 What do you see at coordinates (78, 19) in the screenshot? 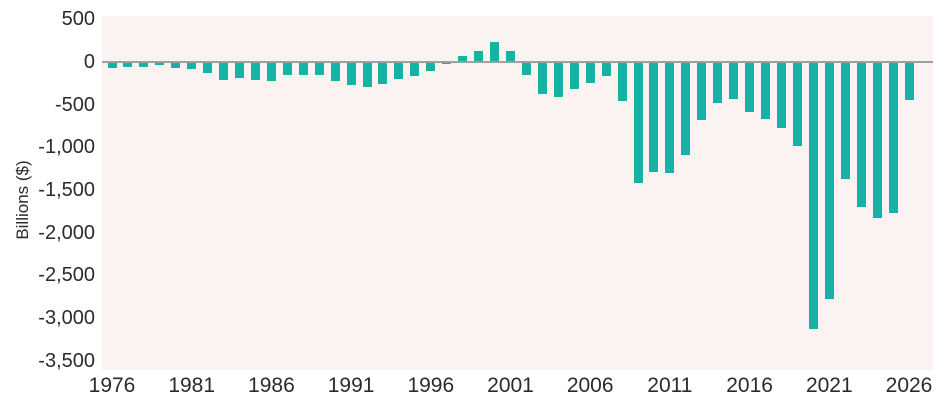
I see `y-tick-label: 500` at bounding box center [78, 19].